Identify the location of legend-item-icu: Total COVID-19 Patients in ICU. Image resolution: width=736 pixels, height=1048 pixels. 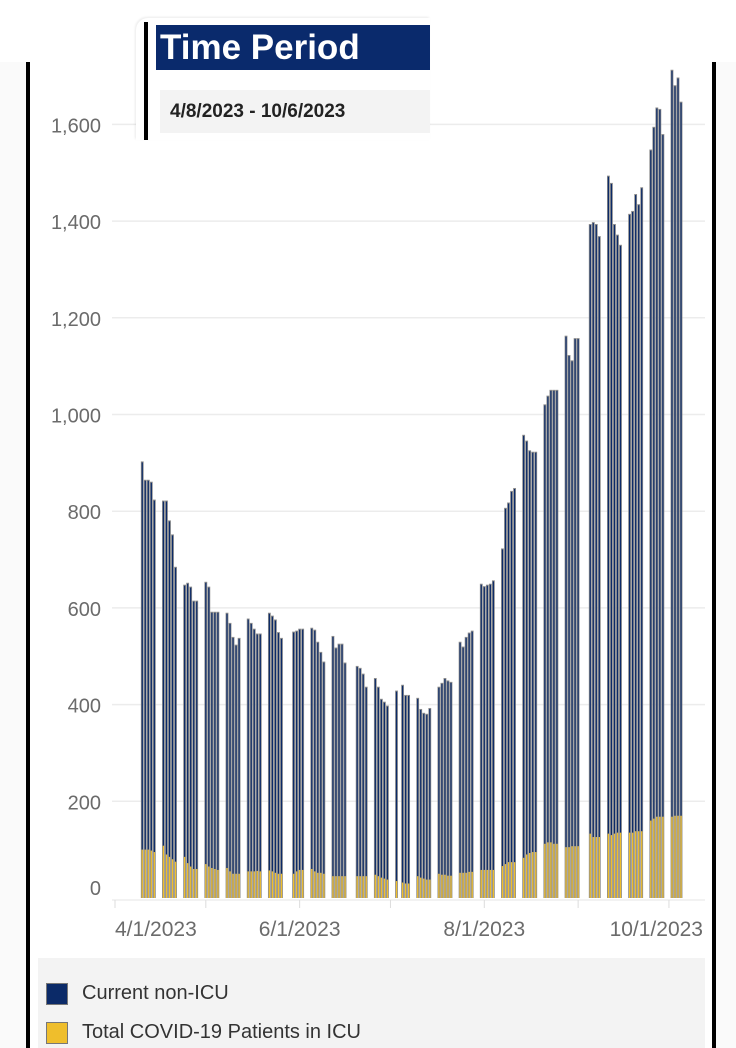
(203, 1032).